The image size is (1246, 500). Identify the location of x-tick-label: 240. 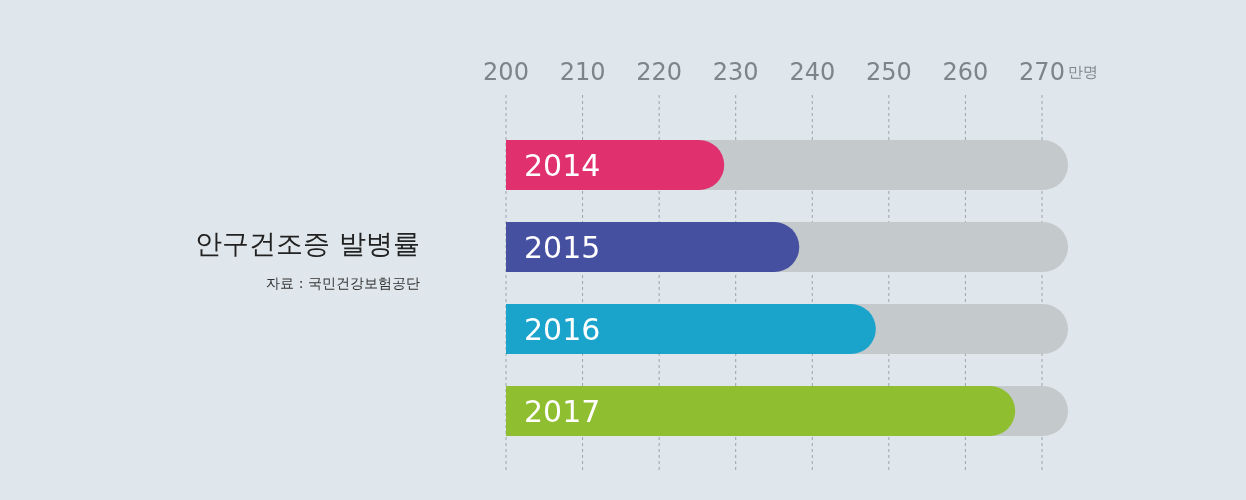
(812, 72).